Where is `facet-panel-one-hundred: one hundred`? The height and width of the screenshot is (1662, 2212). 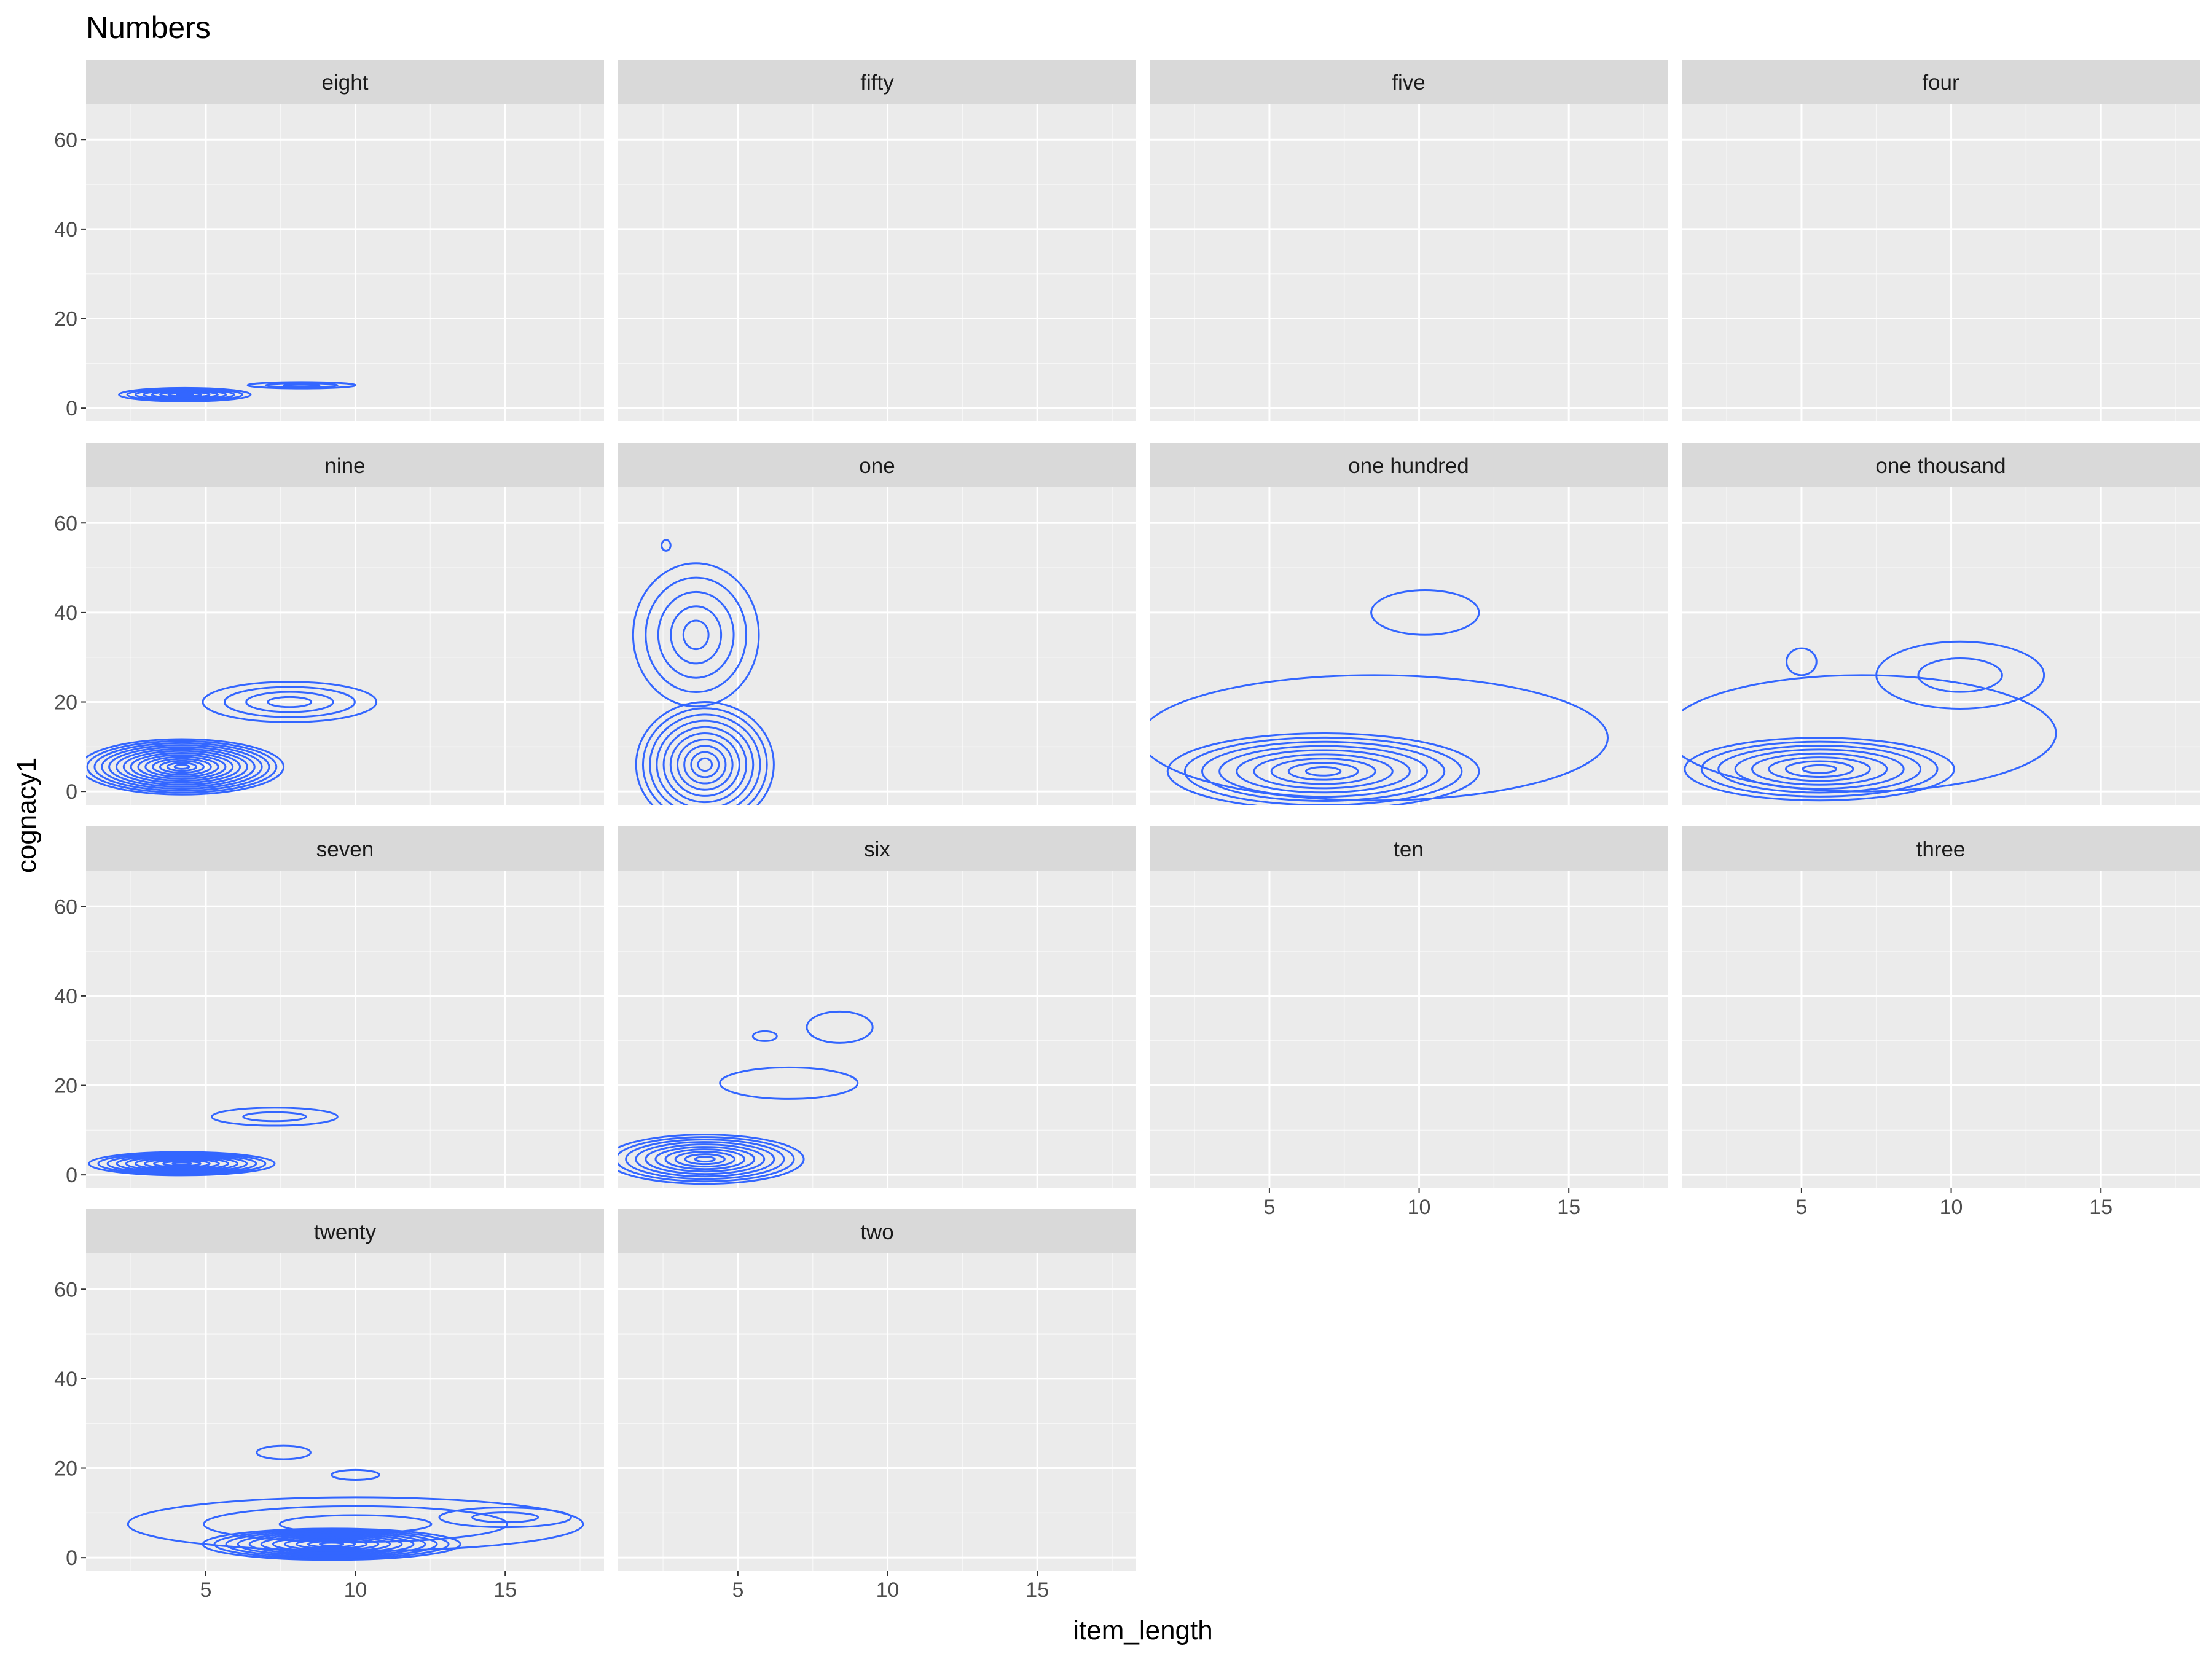
facet-panel-one-hundred: one hundred is located at coordinates (1409, 624).